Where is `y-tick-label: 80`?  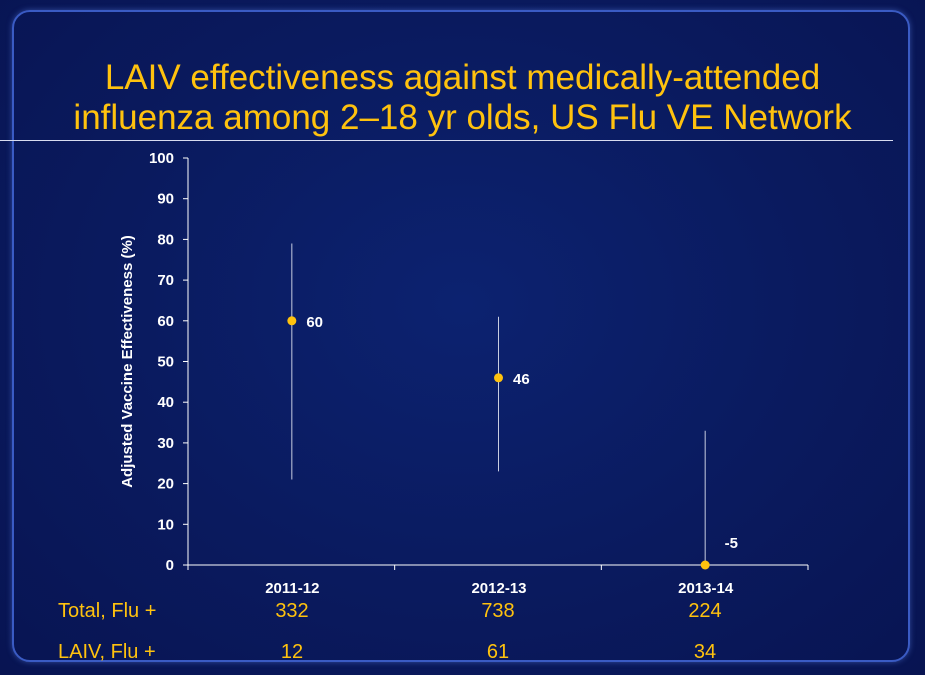
y-tick-label: 80 is located at coordinates (165, 239).